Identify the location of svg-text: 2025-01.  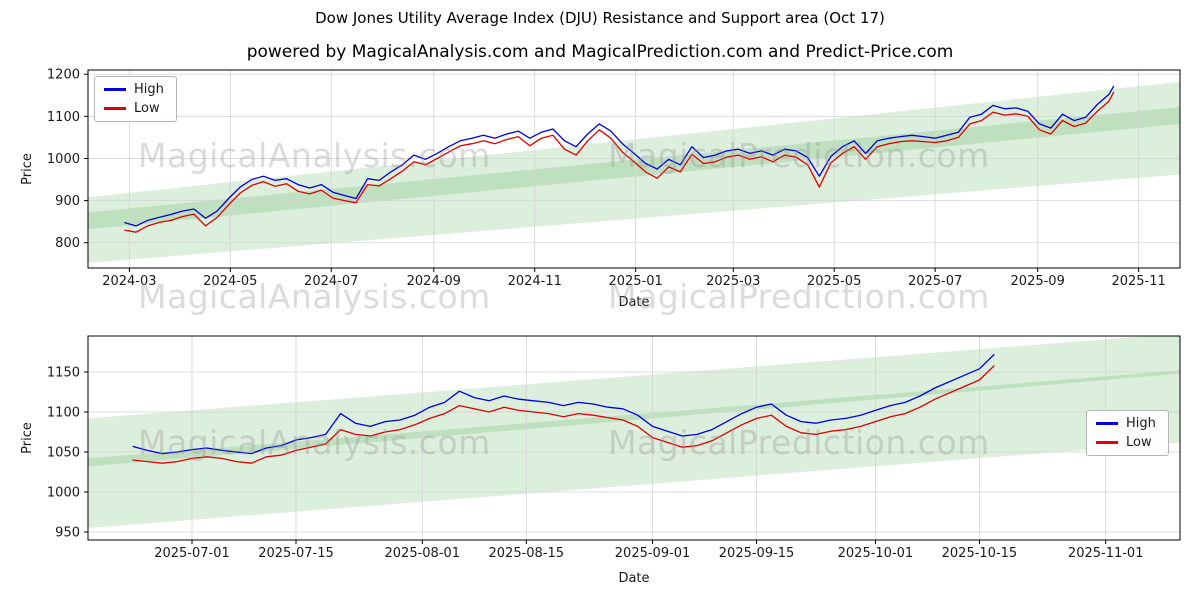
(635, 281).